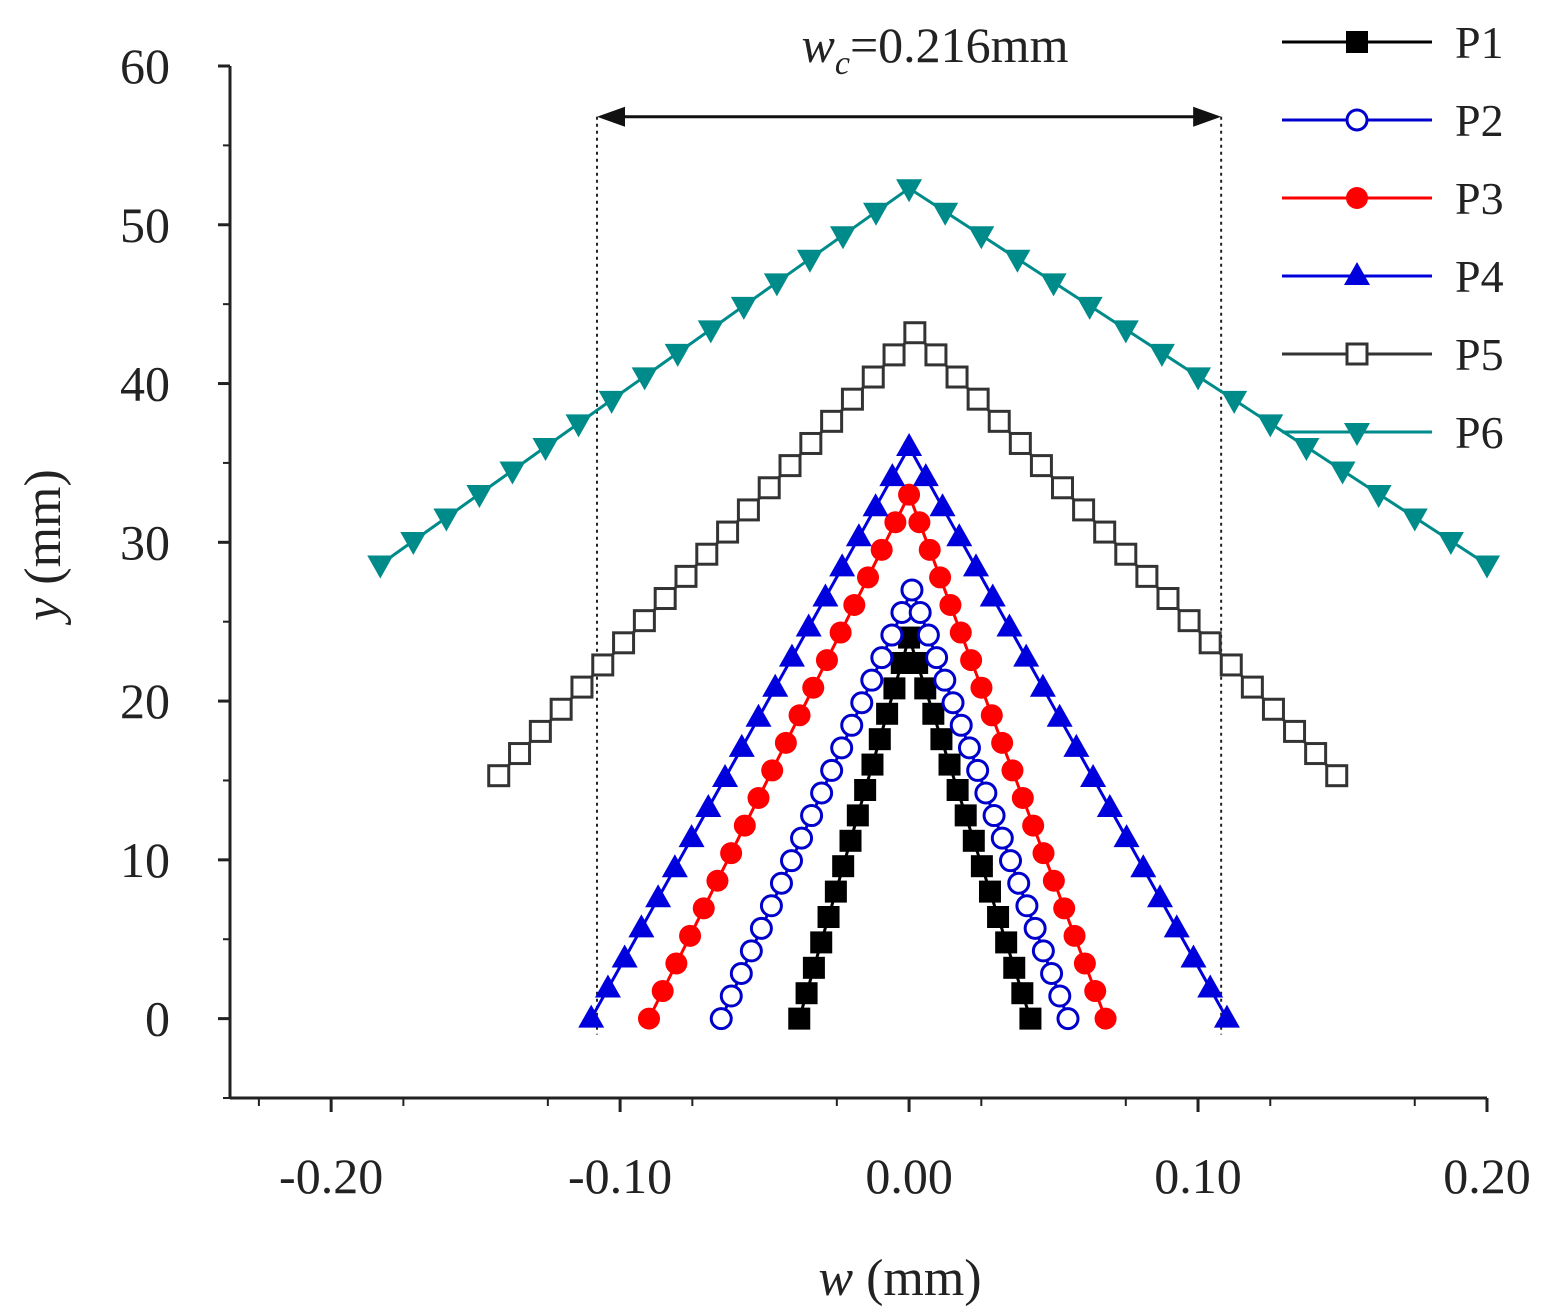  What do you see at coordinates (145, 542) in the screenshot?
I see `y-tick-label: 30` at bounding box center [145, 542].